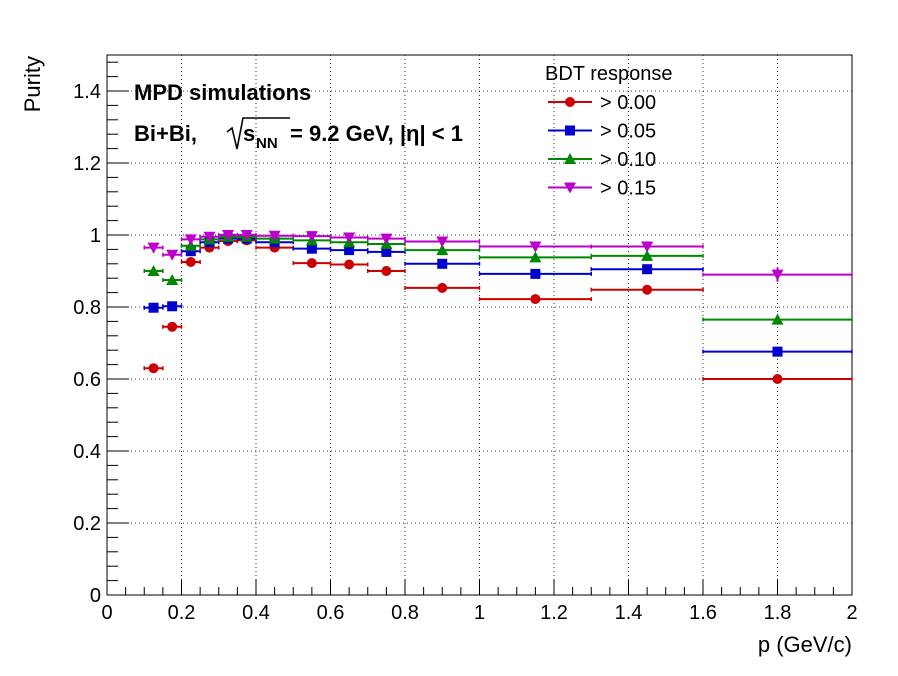  I want to click on point-s2-p11, so click(535, 257).